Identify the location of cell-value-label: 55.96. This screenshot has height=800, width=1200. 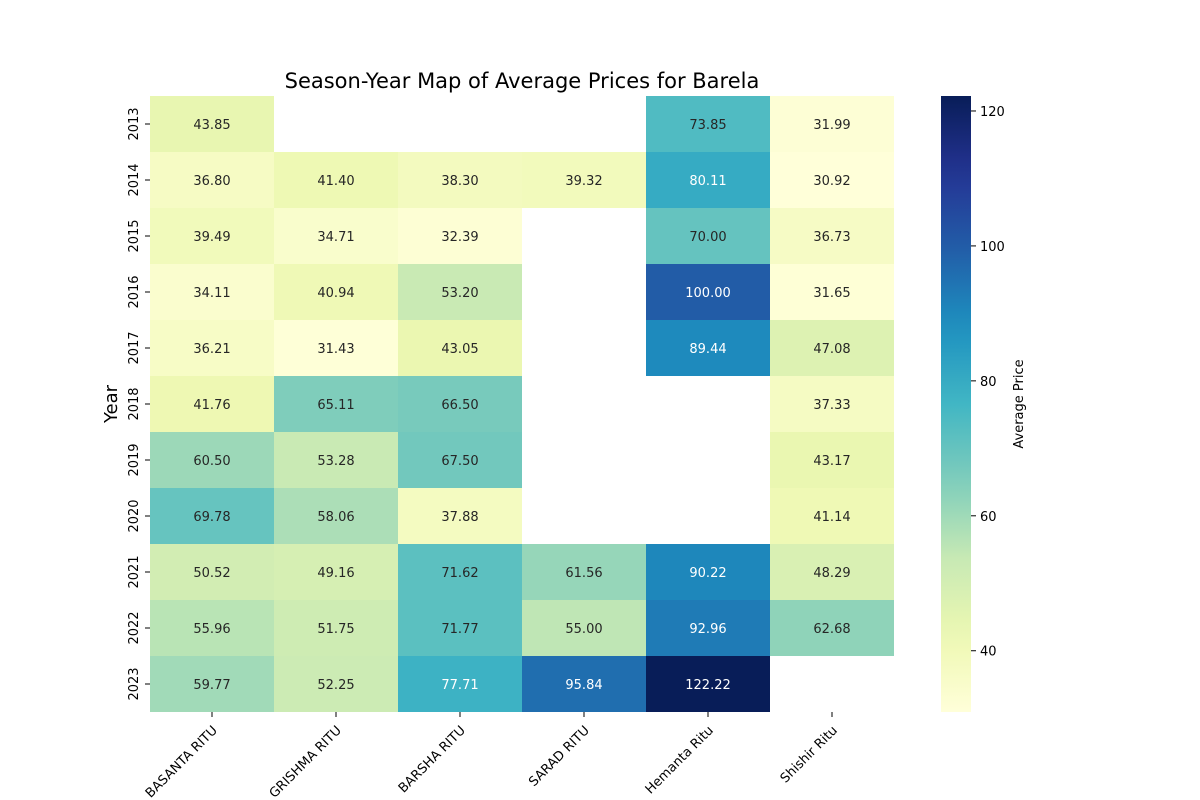
(211, 629).